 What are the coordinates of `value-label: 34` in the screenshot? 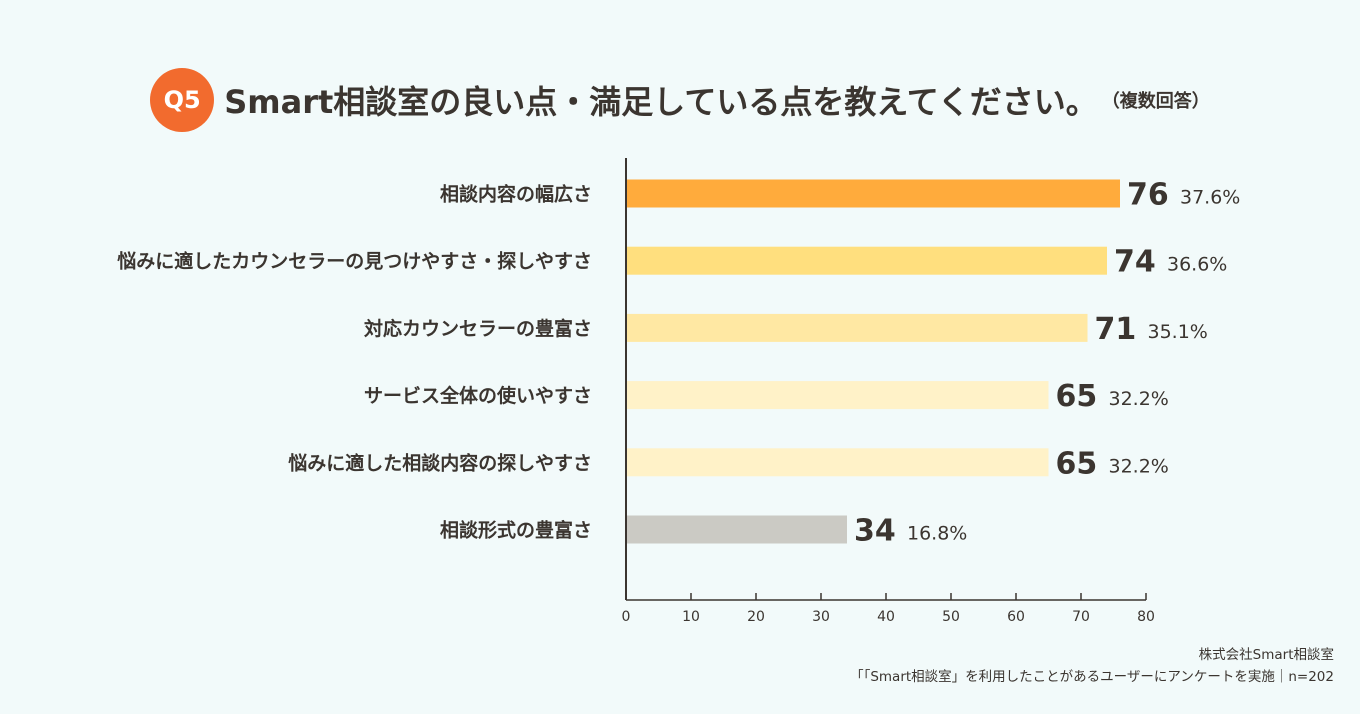 It's located at (875, 531).